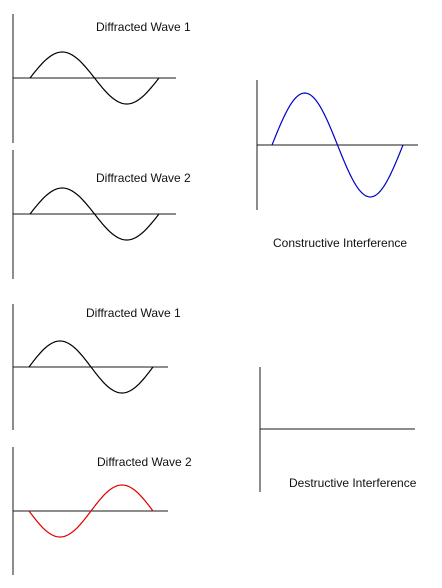  I want to click on constructive-wave1-panel, so click(94, 78).